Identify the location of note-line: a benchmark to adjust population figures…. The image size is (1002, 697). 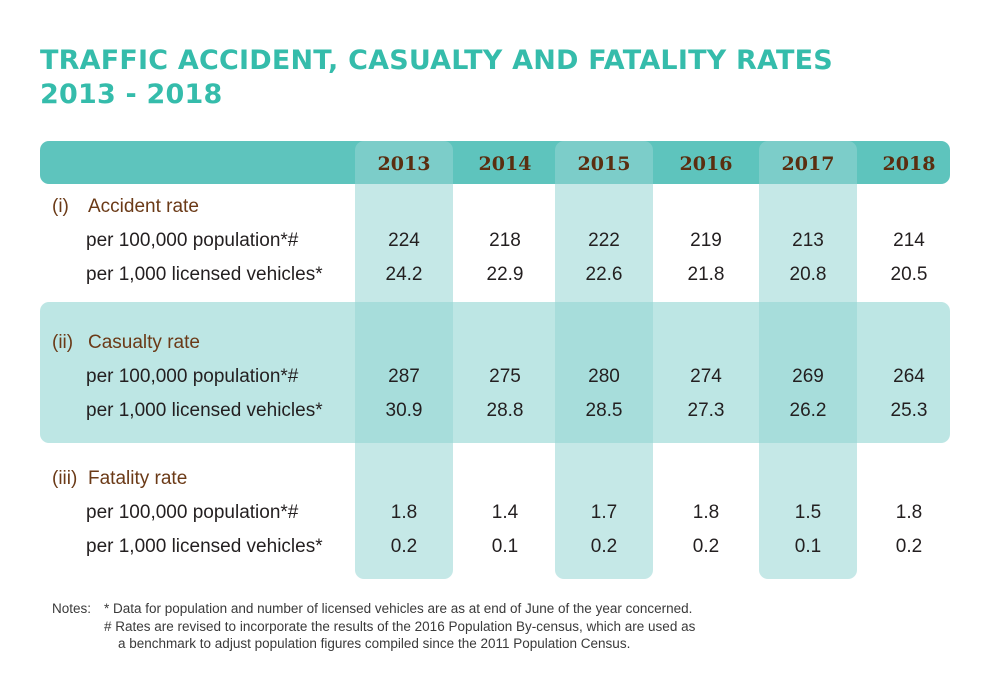
(374, 643).